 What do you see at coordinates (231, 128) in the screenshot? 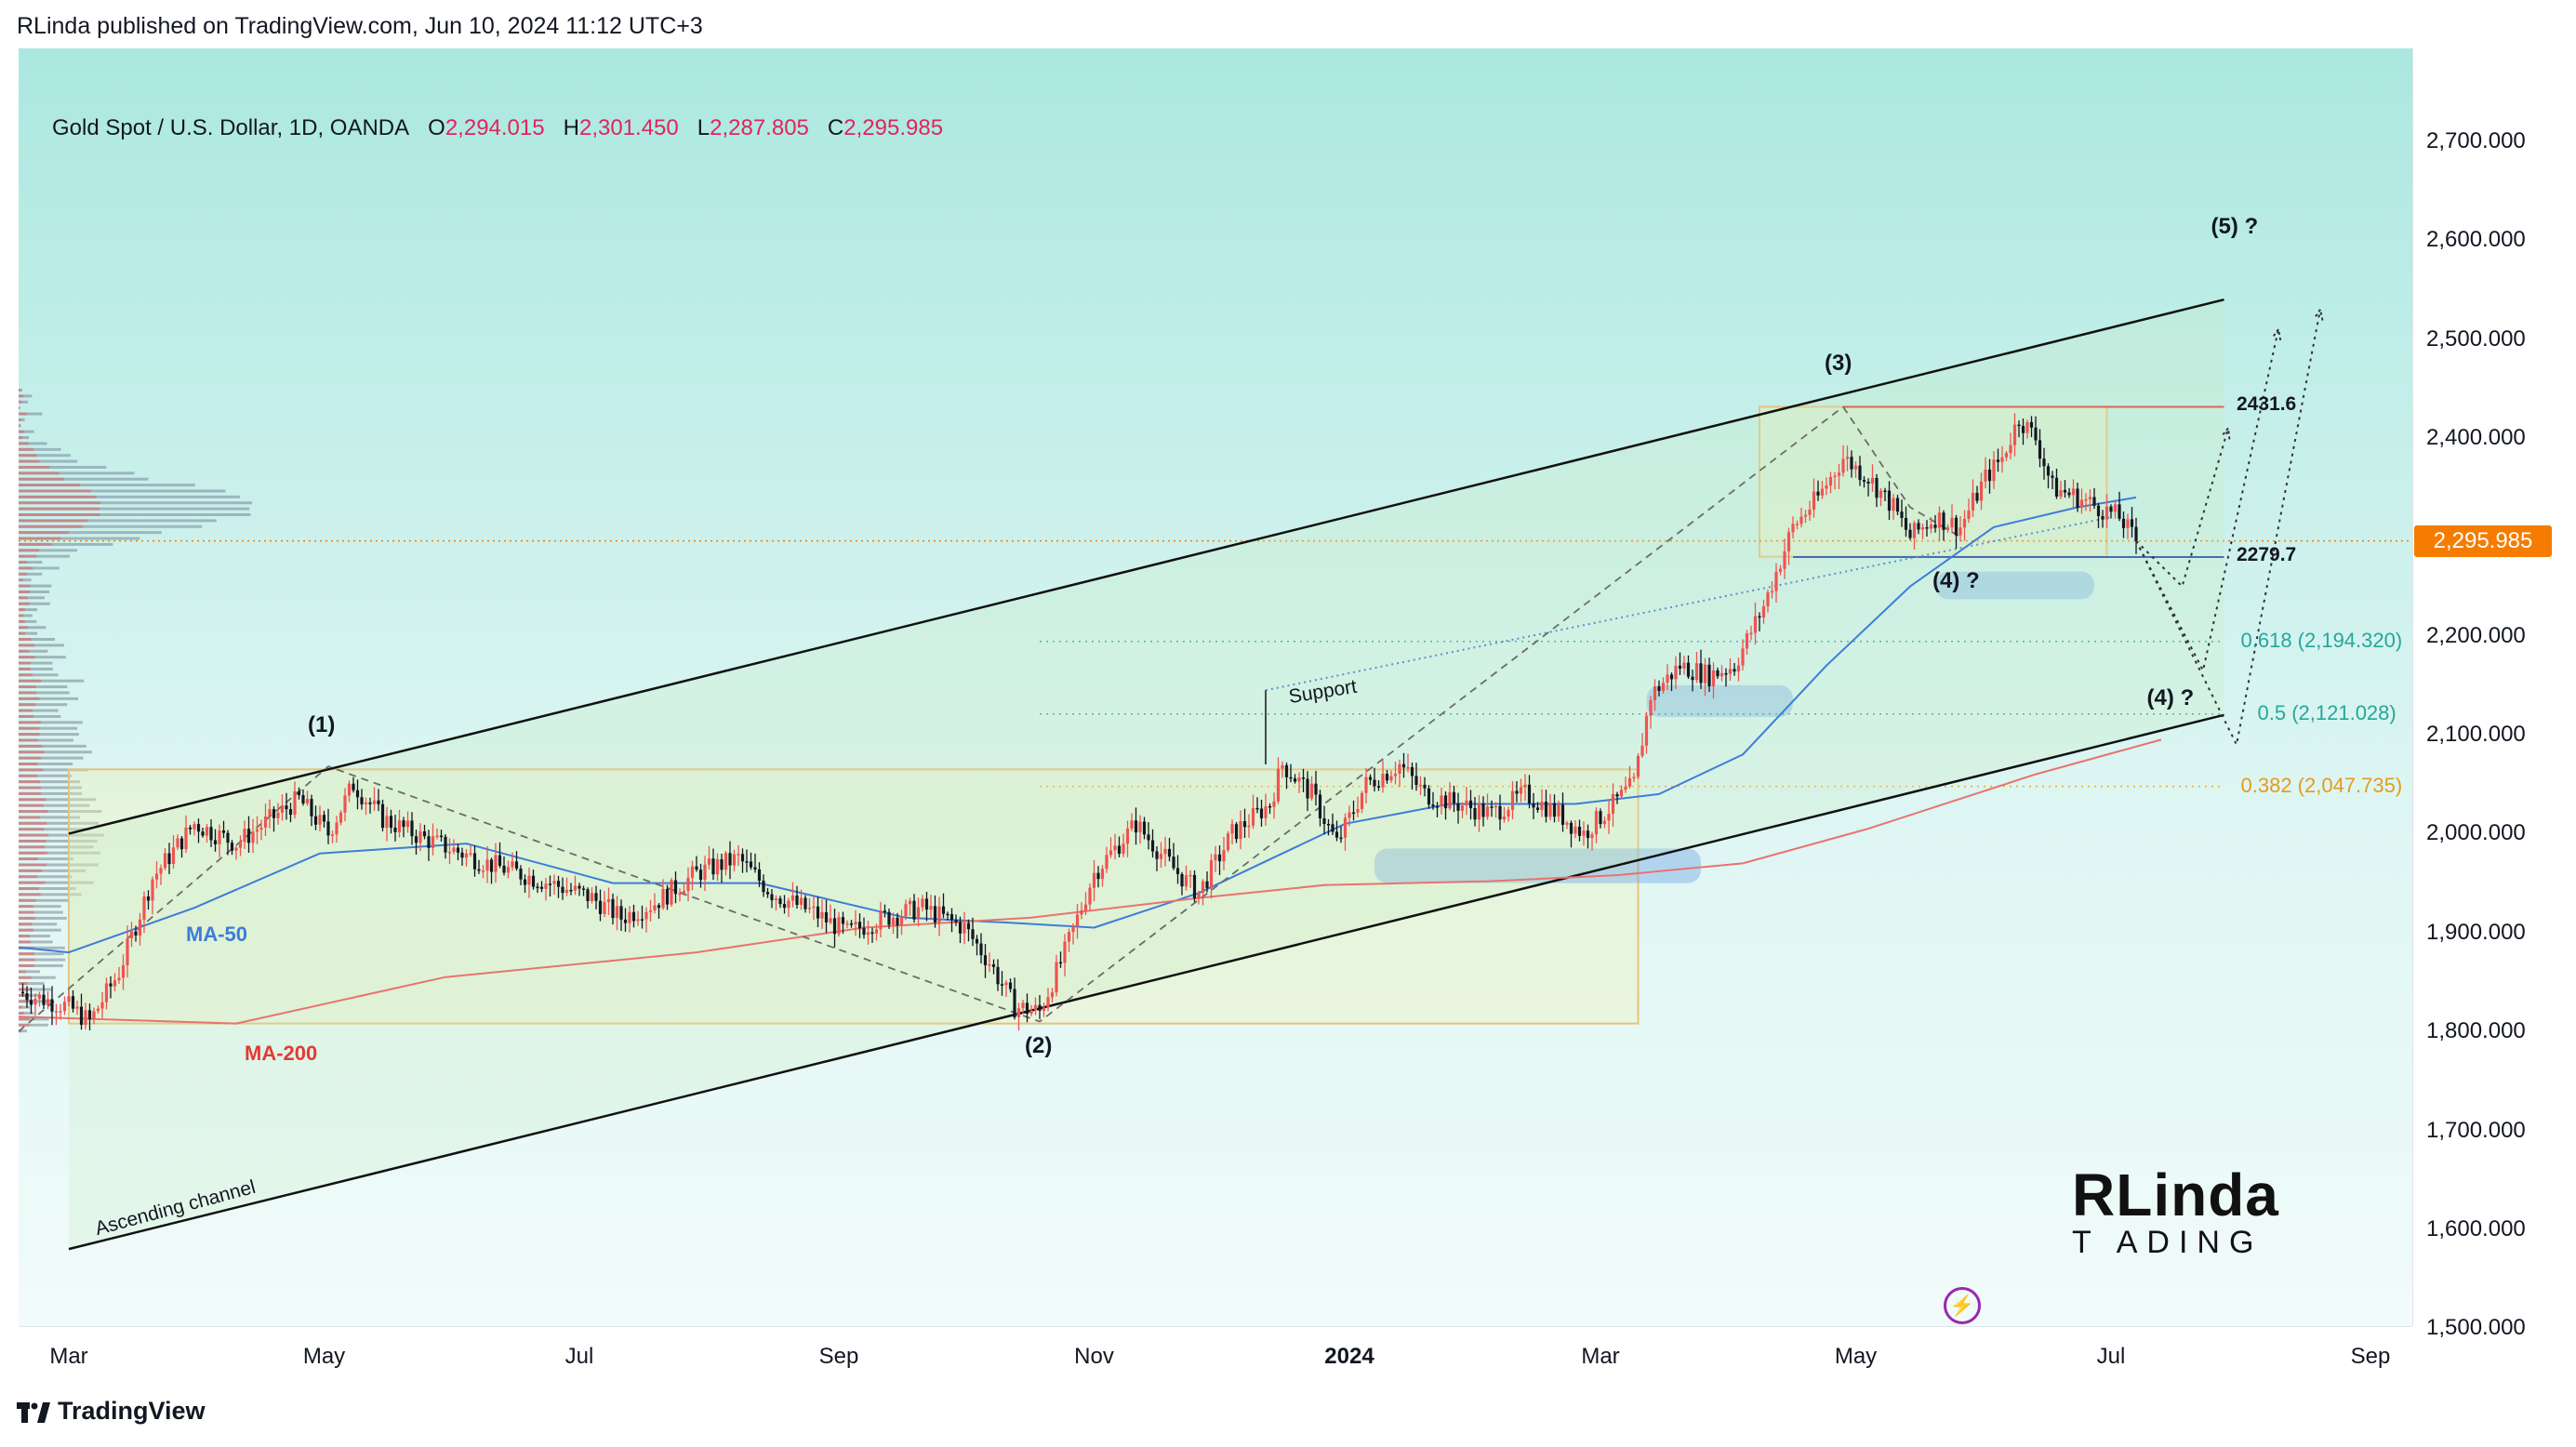
I see `symbol-title: Gold Spot / U.S. Dollar, 1D, OANDA` at bounding box center [231, 128].